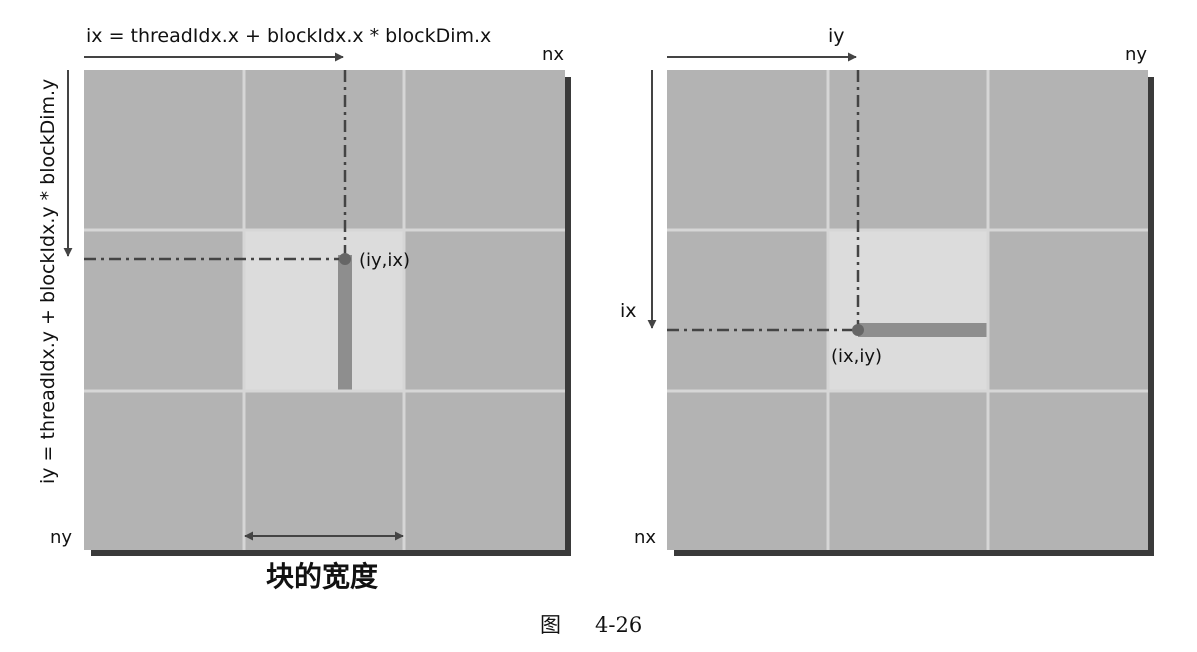 Image resolution: width=1197 pixels, height=652 pixels. I want to click on right-highlight-block, so click(908, 310).